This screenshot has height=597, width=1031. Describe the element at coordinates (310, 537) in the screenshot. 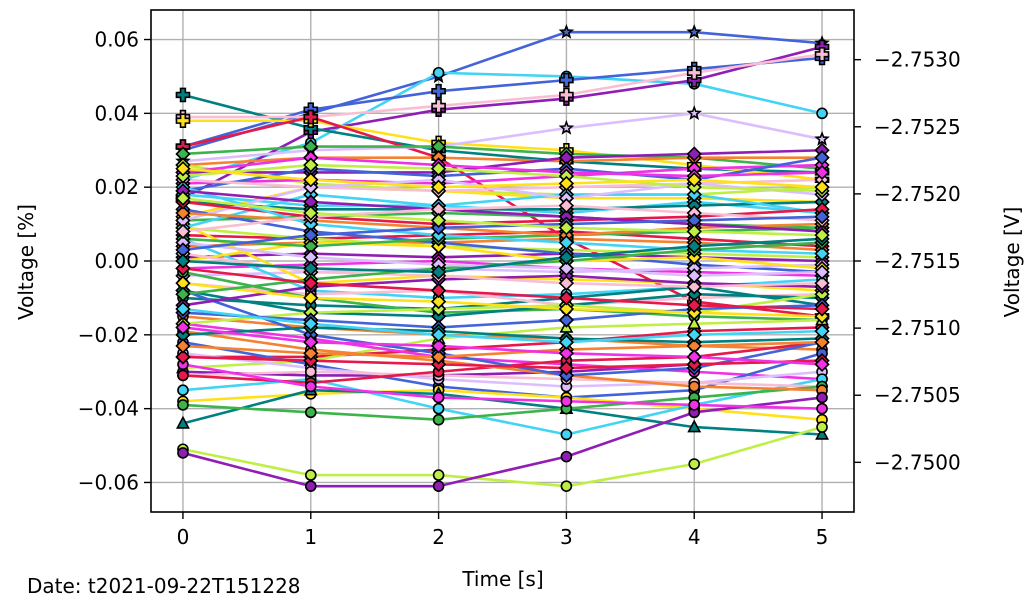

I see `x-tick-label: 1` at that location.